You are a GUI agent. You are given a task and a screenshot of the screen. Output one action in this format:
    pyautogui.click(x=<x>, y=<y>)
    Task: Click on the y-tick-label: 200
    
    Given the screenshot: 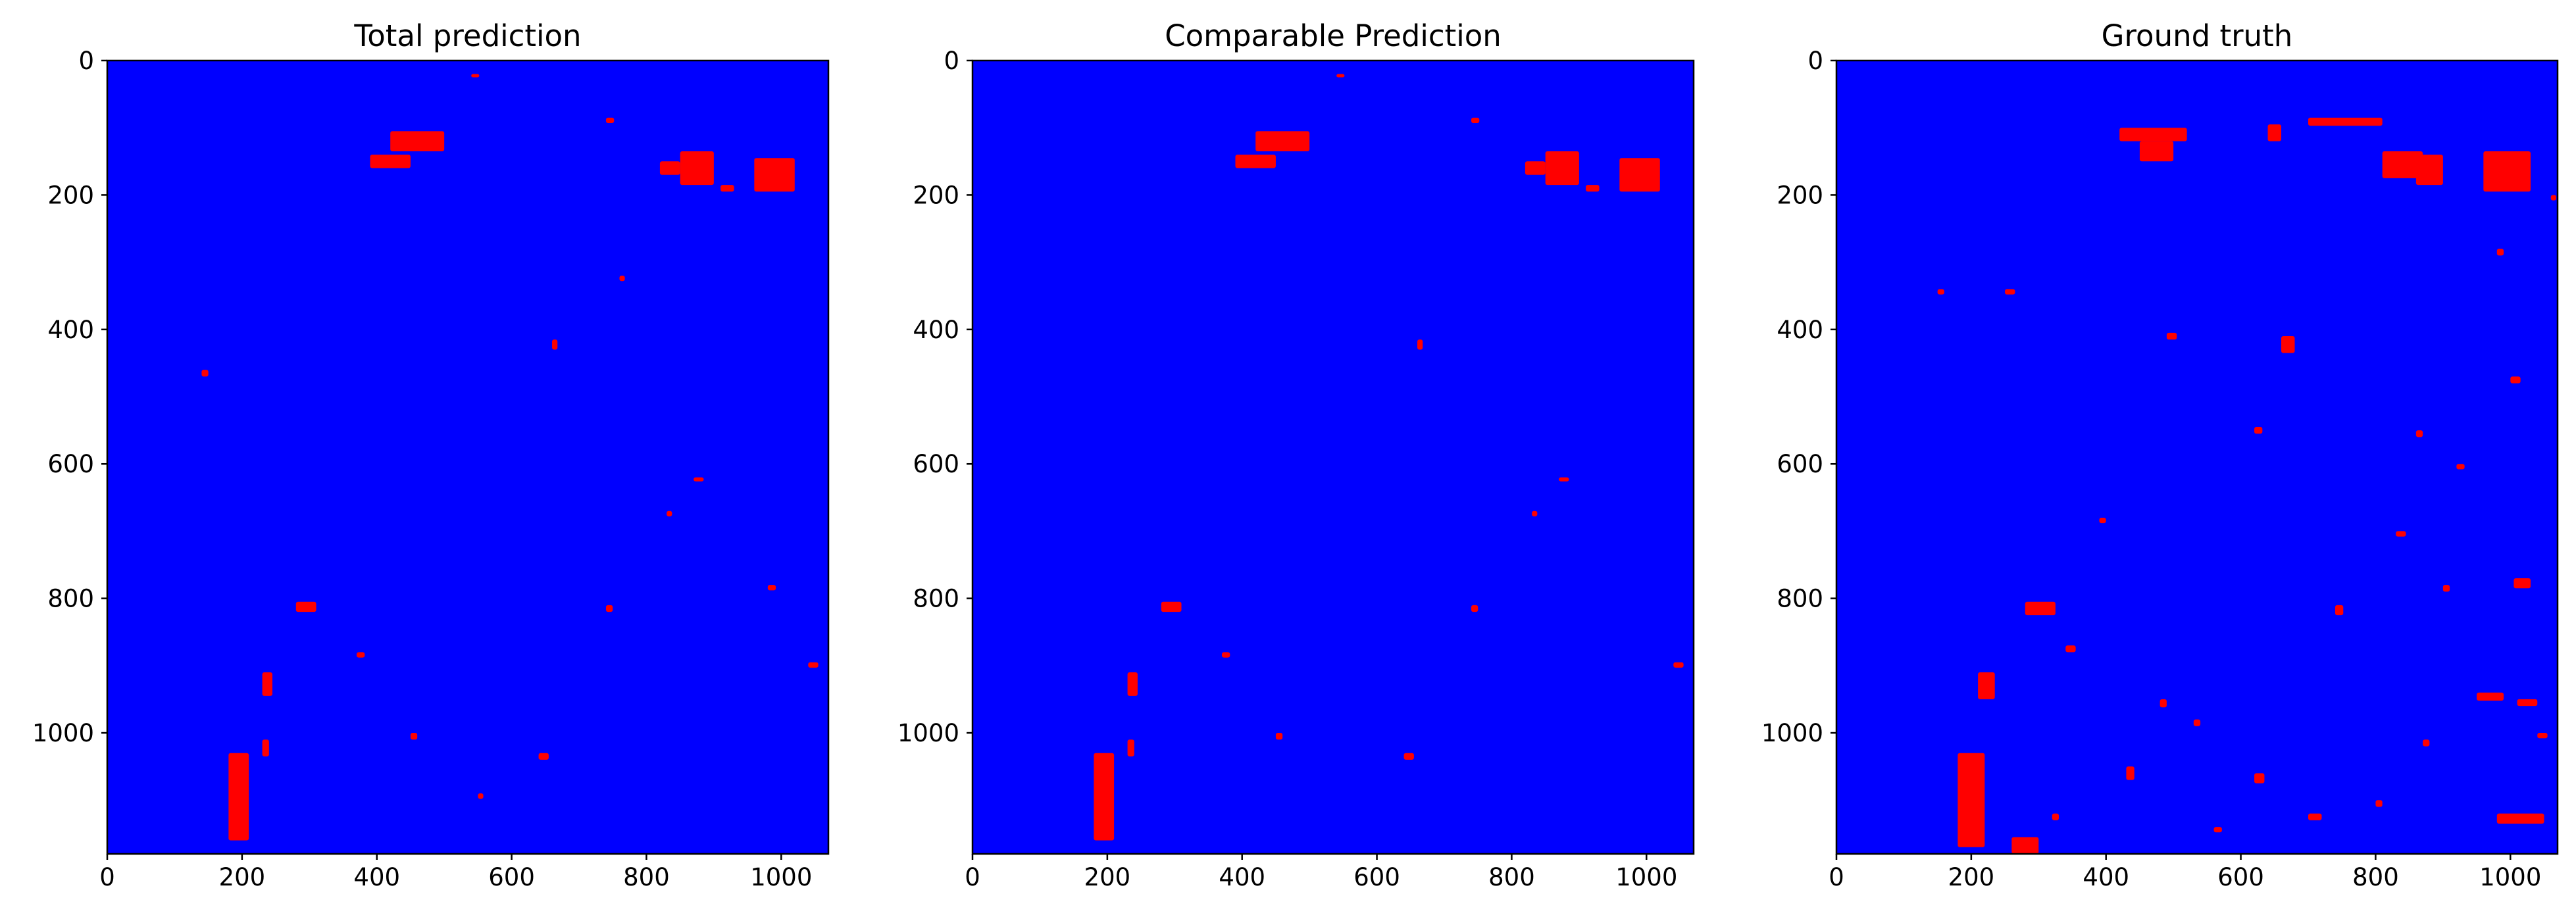 What is the action you would take?
    pyautogui.click(x=1800, y=195)
    